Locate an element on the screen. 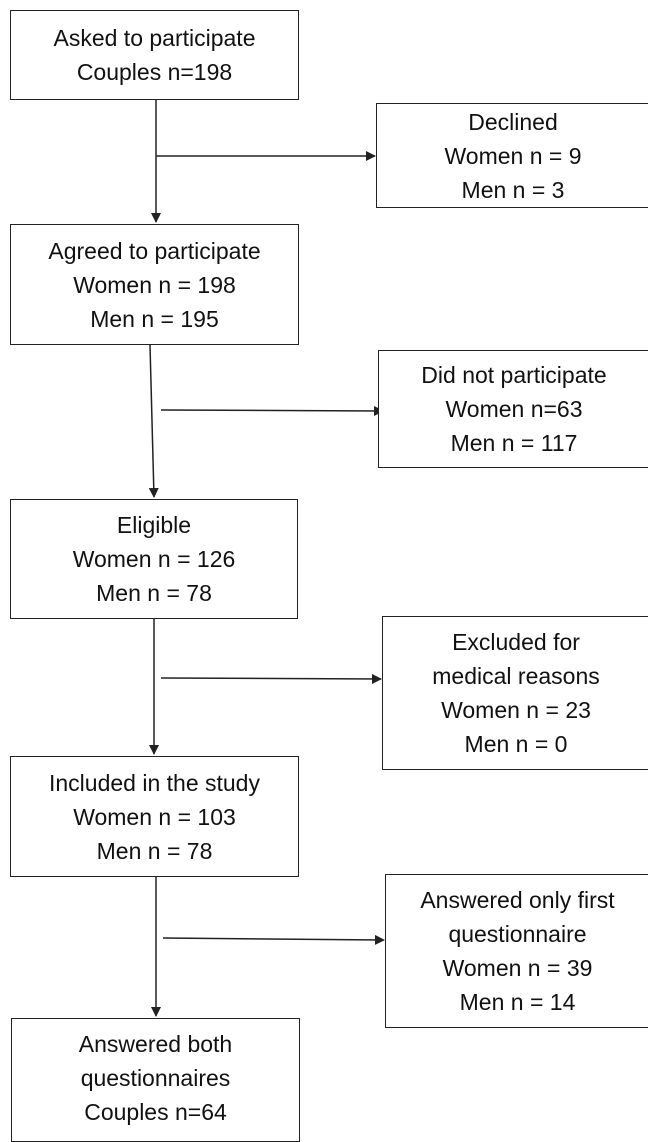 Image resolution: width=648 pixels, height=1142 pixels. eligible-men-count: Men n = 78 is located at coordinates (154, 593).